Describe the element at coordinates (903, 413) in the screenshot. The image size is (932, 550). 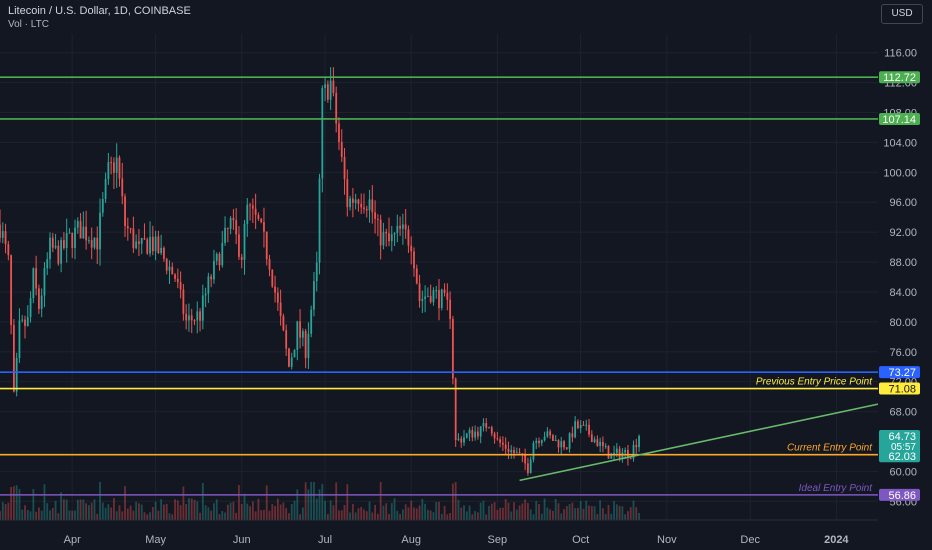
I see `y-tick-label: 68.00` at that location.